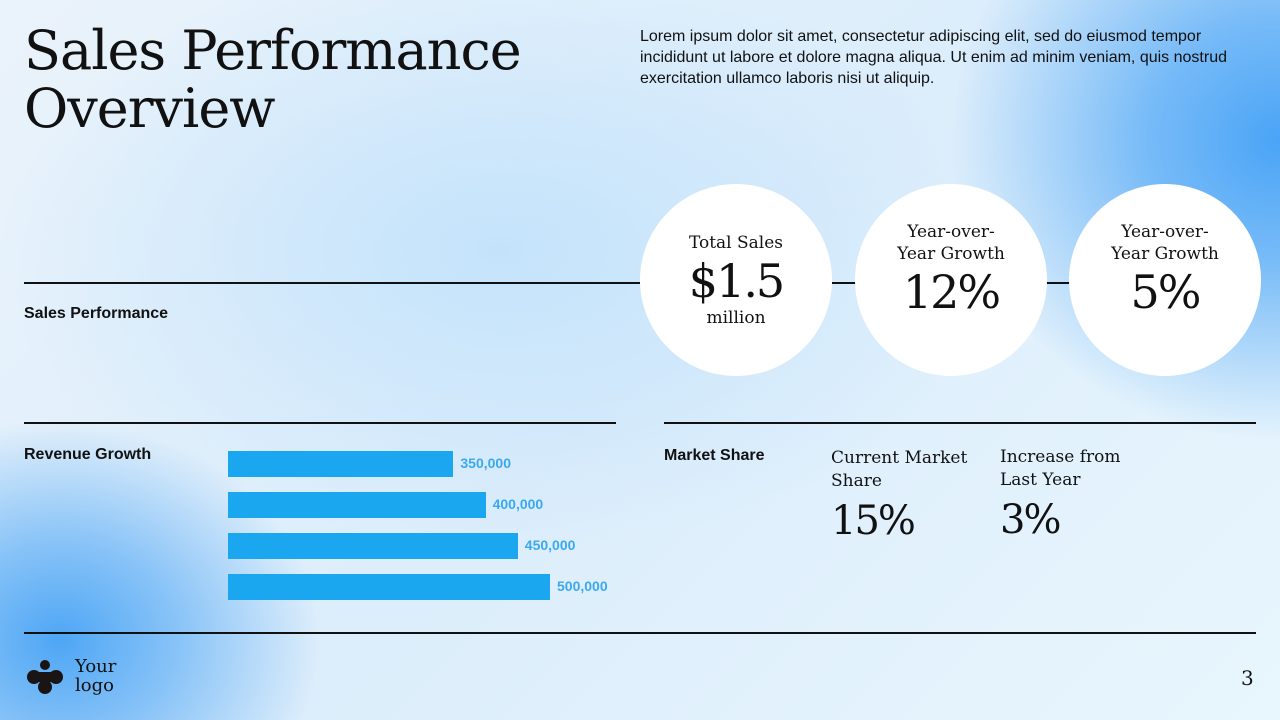 The width and height of the screenshot is (1280, 720). What do you see at coordinates (273, 79) in the screenshot?
I see `page-title: Sales Performance Overview` at bounding box center [273, 79].